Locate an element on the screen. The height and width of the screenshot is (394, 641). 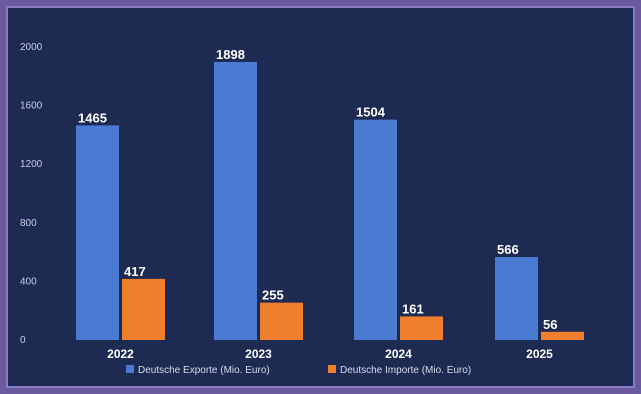
legend-swatch-exports is located at coordinates (130, 369).